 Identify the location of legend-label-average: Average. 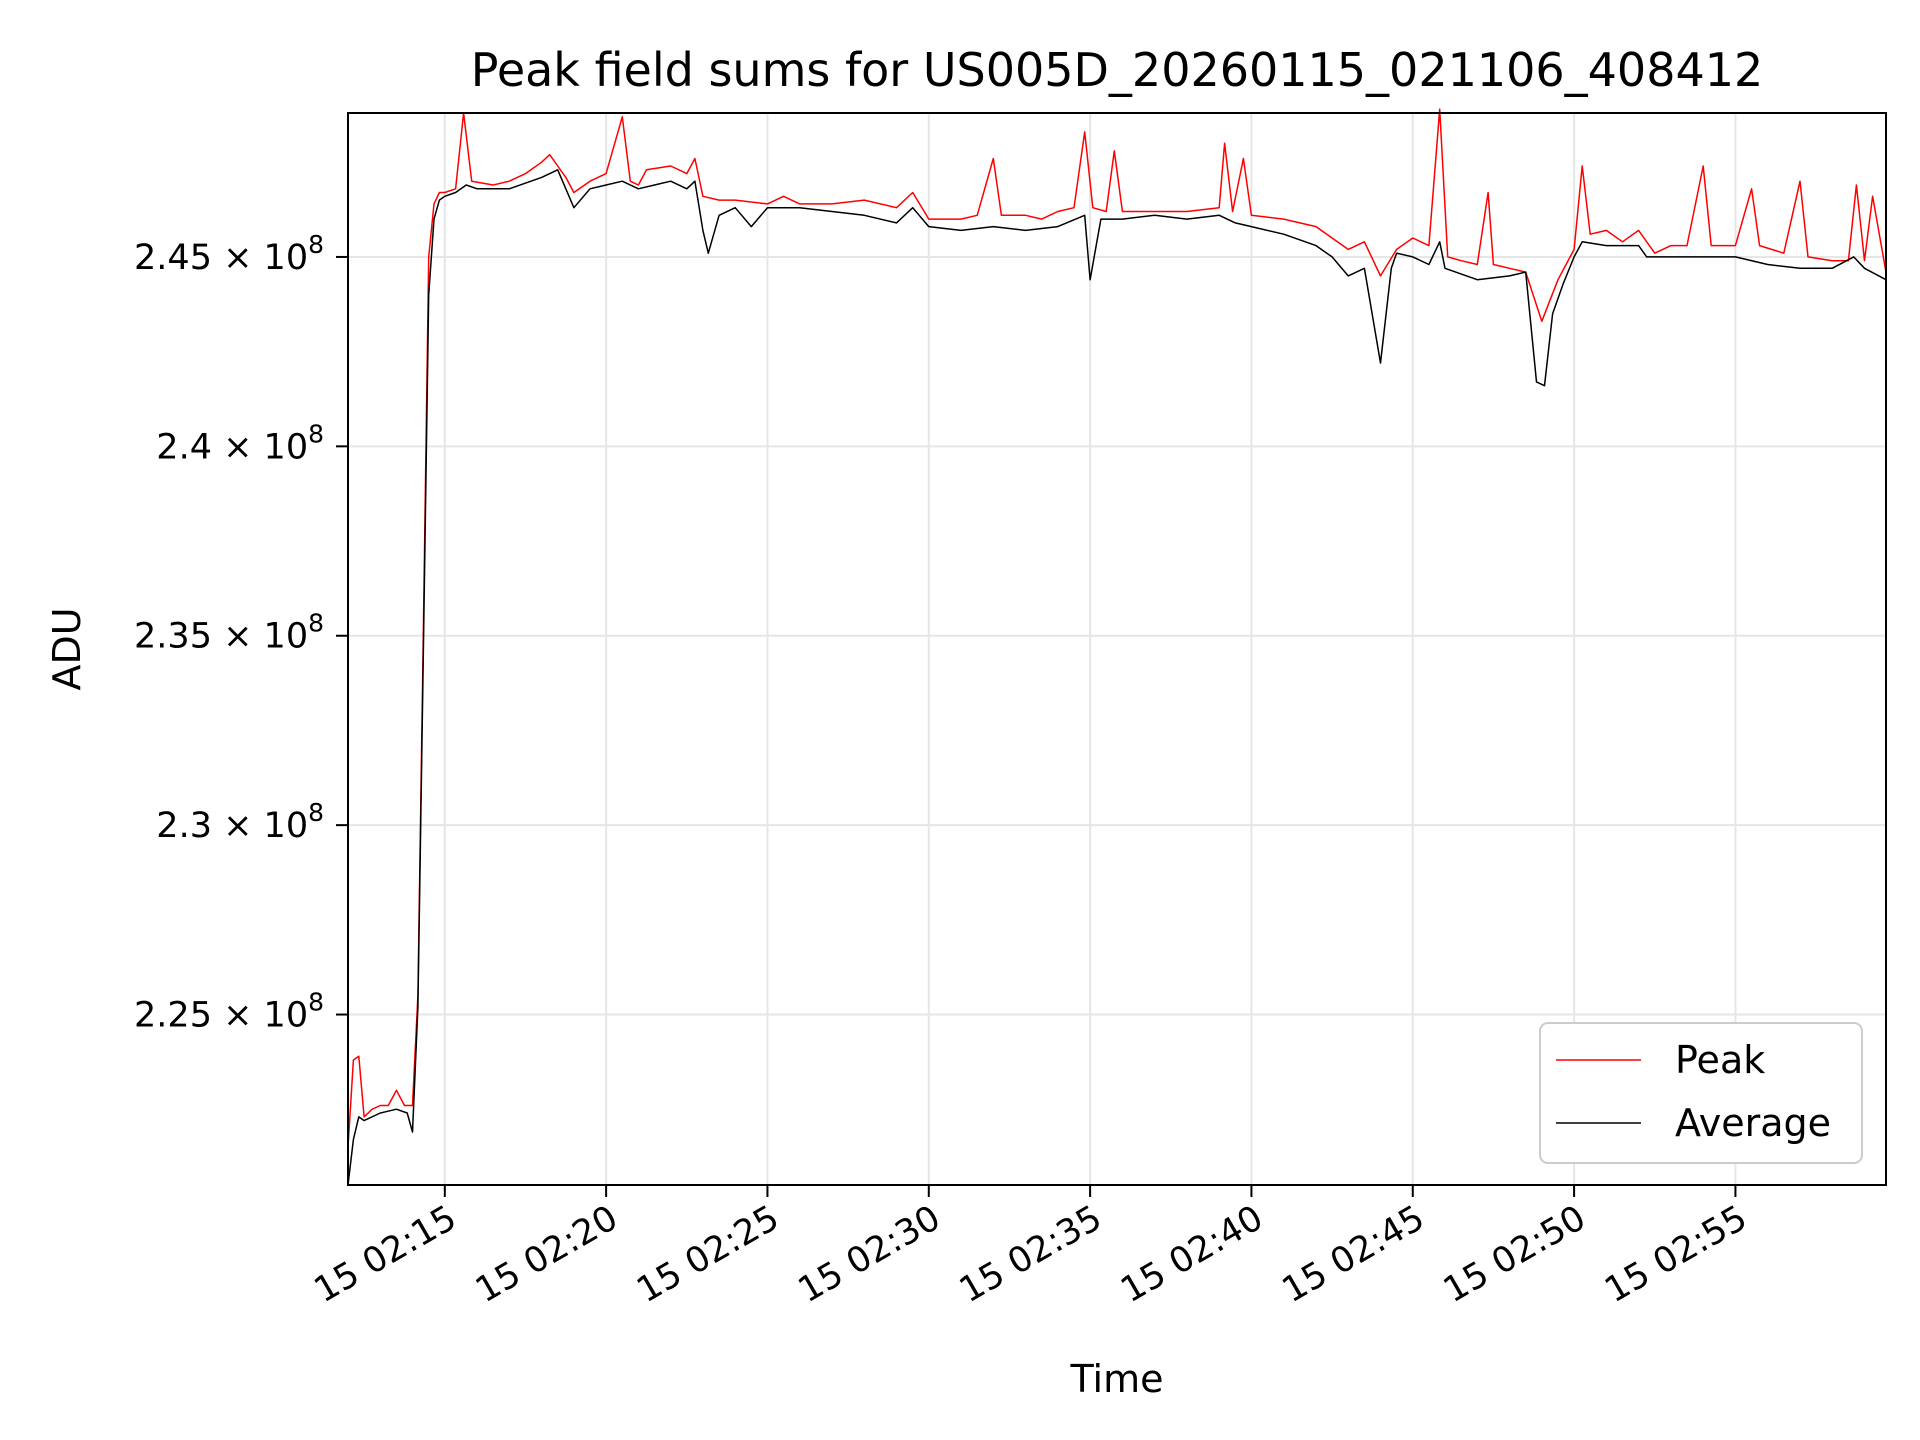
(1753, 1123).